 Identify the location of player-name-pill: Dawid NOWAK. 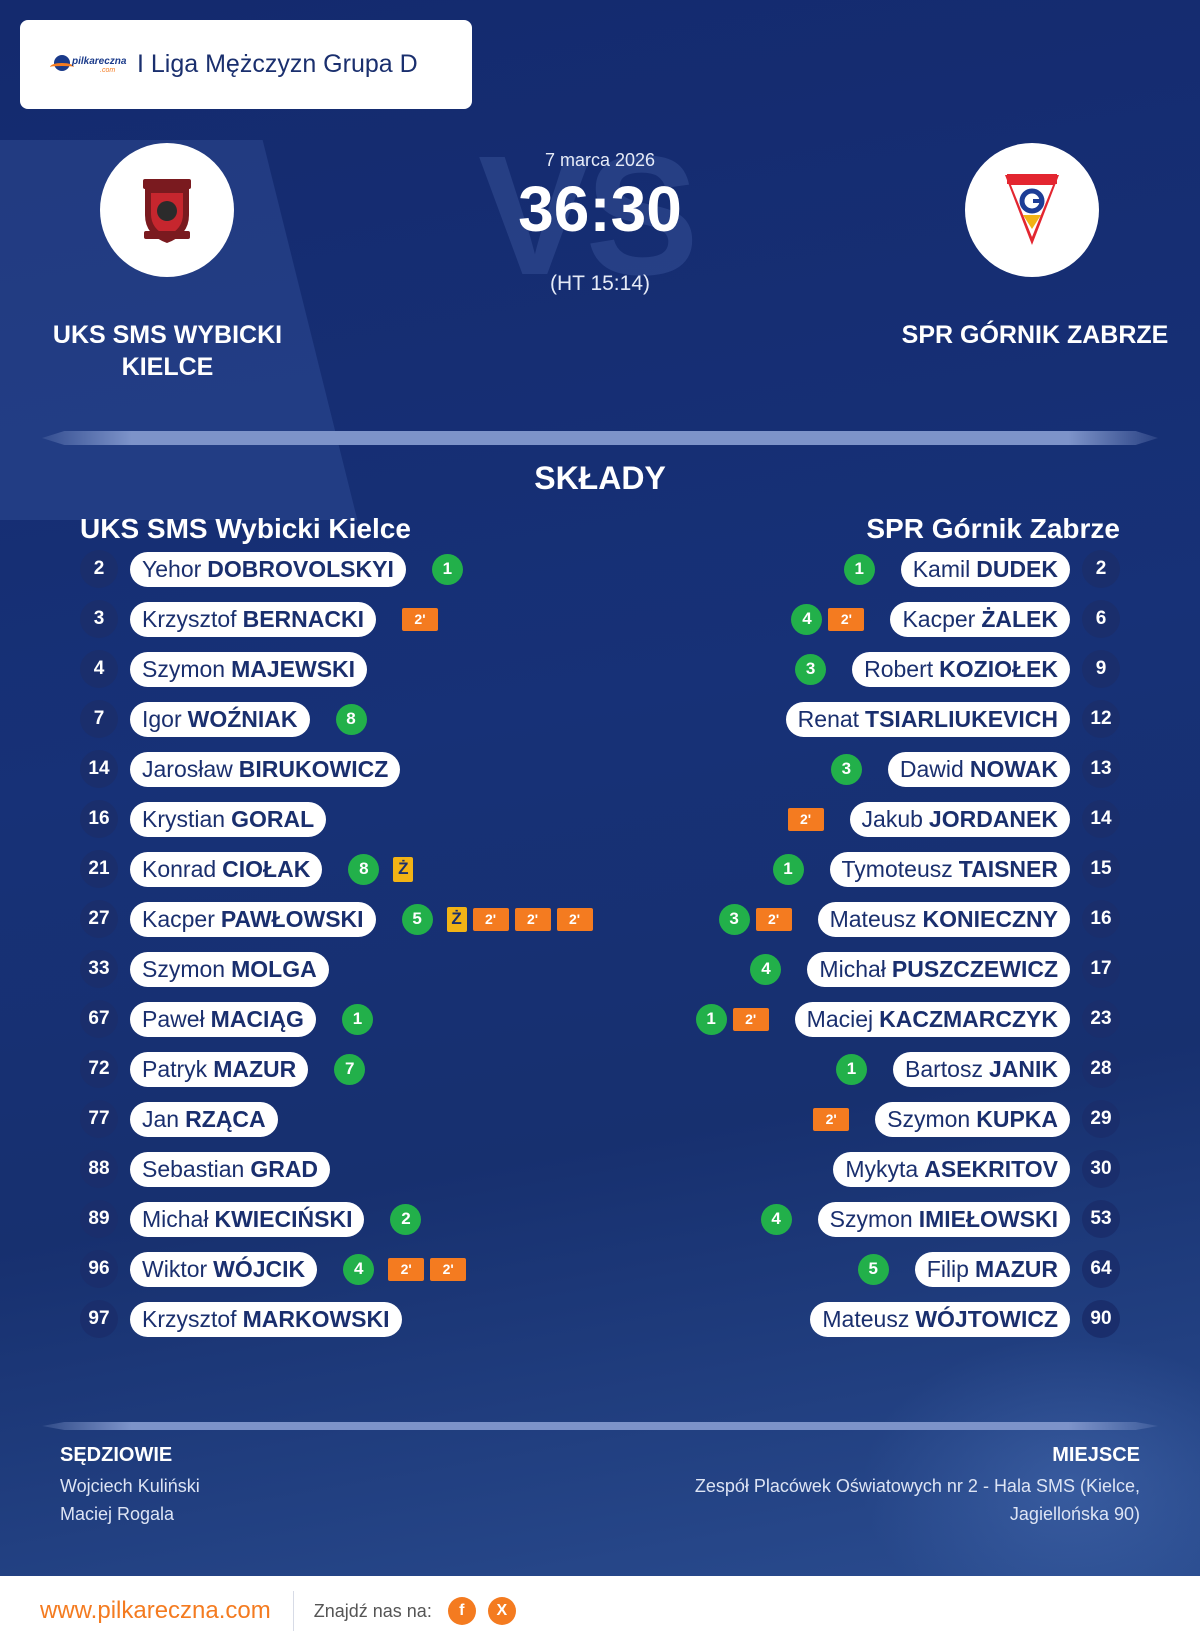
(978, 769).